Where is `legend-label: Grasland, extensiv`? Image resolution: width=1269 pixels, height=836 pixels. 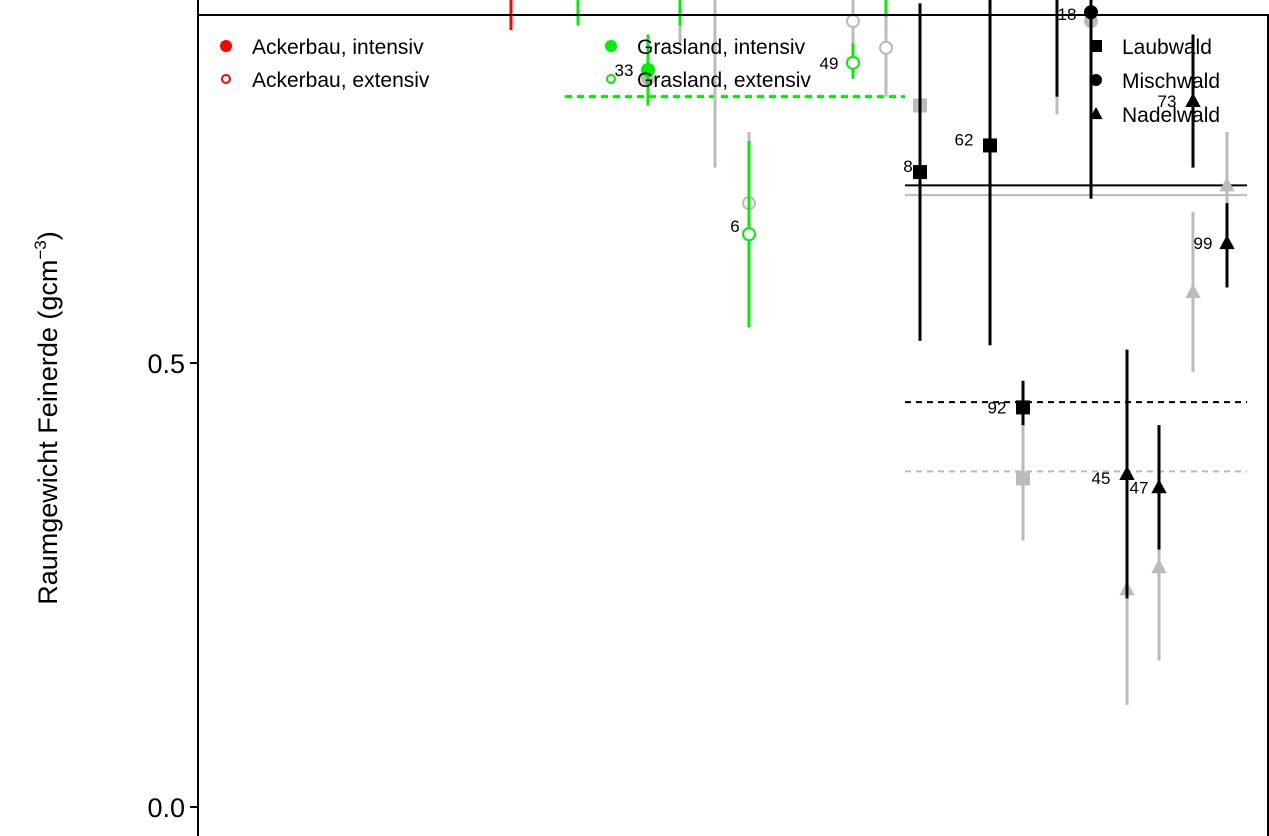
legend-label: Grasland, extensiv is located at coordinates (724, 80).